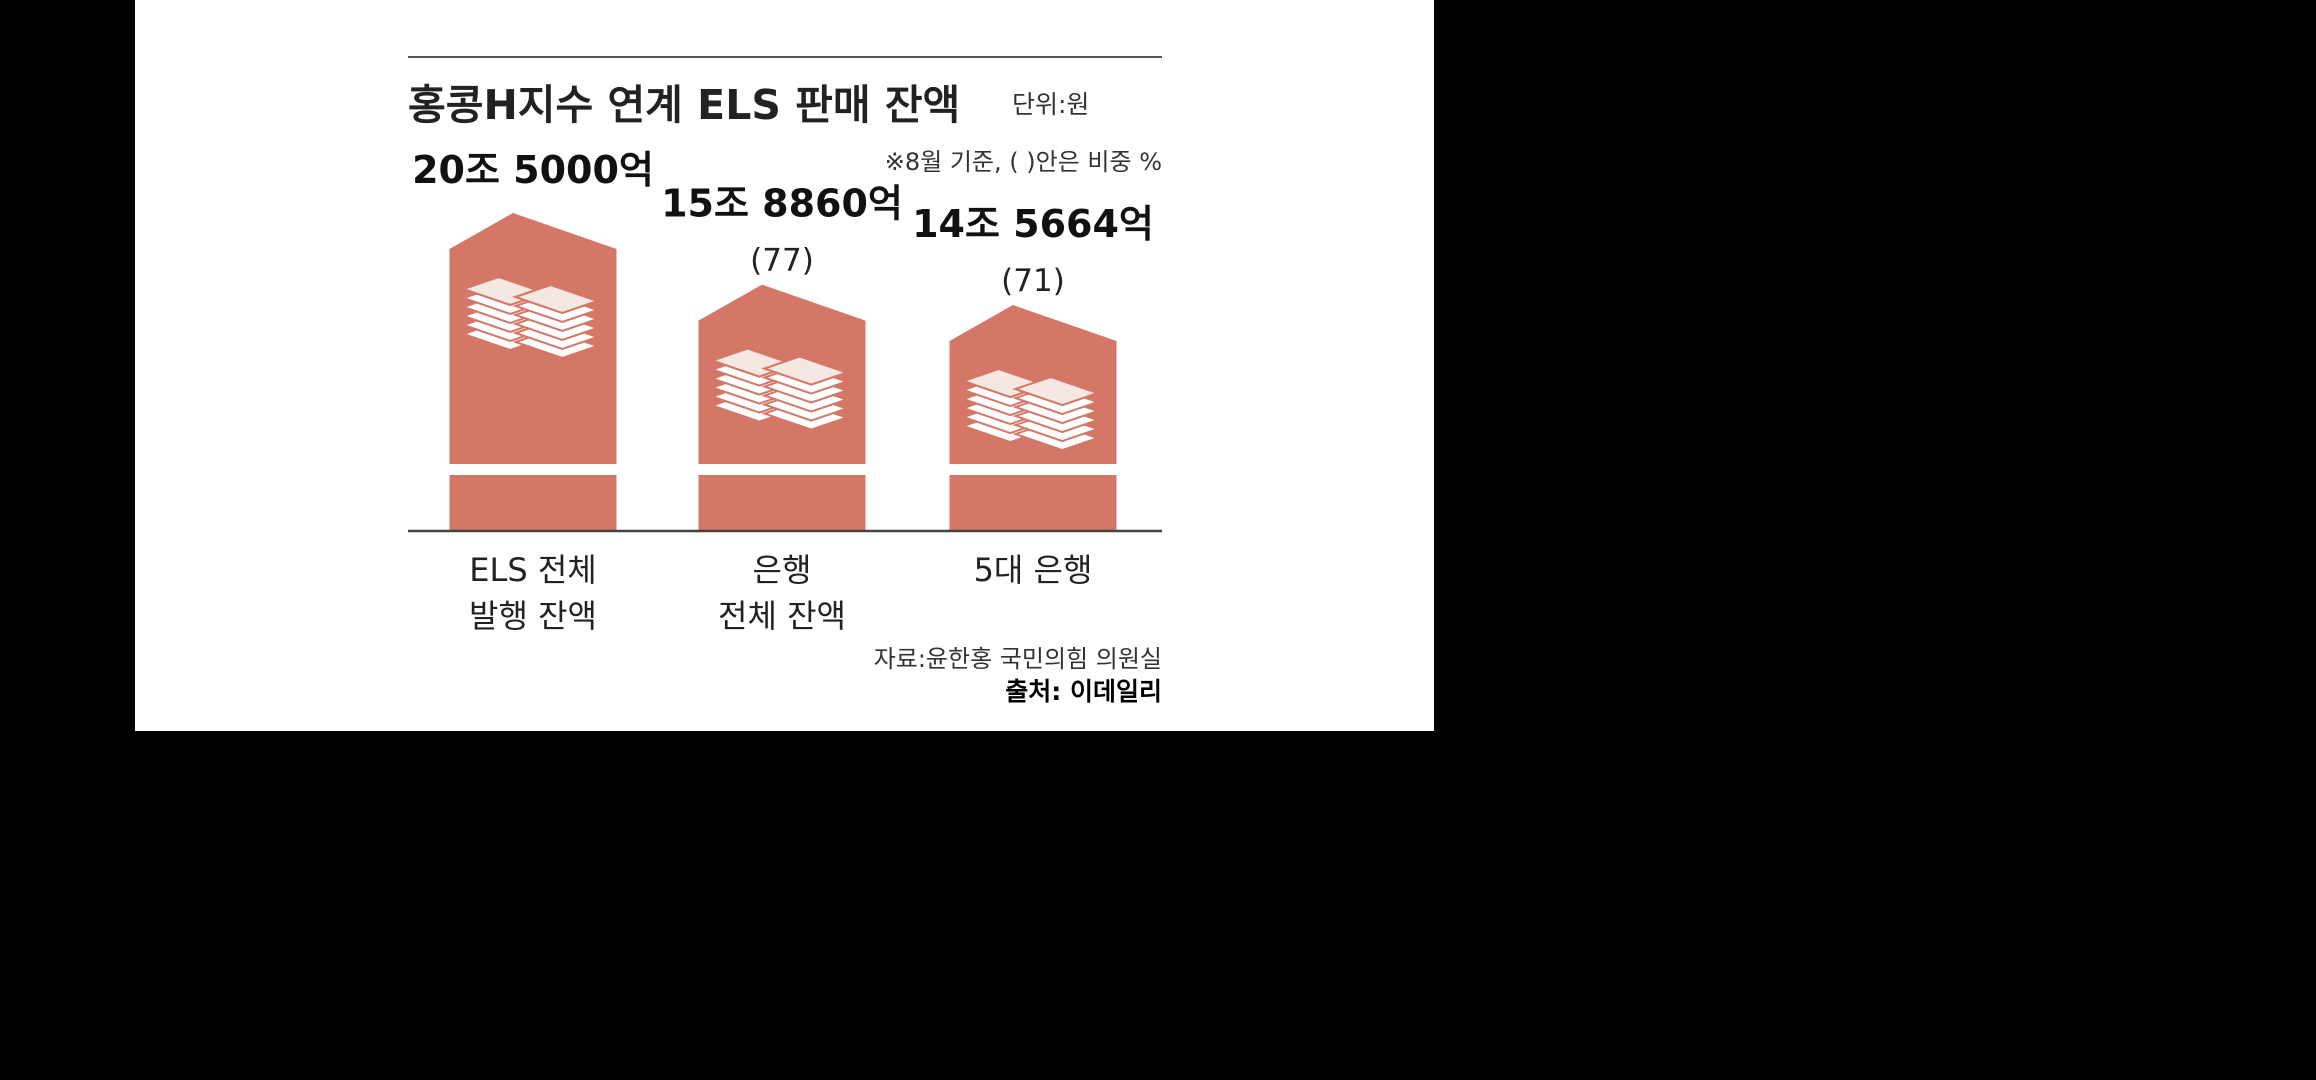  What do you see at coordinates (1023, 162) in the screenshot?
I see `chart-note: ※8월 기준, ( )안은 비중 %` at bounding box center [1023, 162].